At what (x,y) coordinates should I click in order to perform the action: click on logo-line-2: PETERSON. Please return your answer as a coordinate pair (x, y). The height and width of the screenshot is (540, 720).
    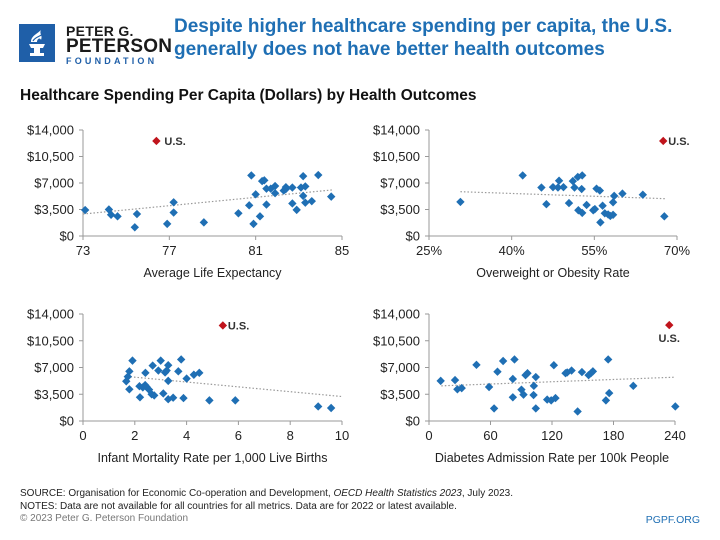
    Looking at the image, I should click on (119, 46).